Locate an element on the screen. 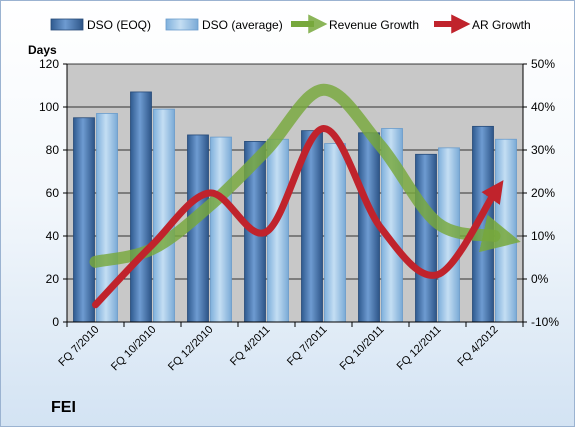 The height and width of the screenshot is (428, 575). y-right-tick-label: -10% is located at coordinates (545, 322).